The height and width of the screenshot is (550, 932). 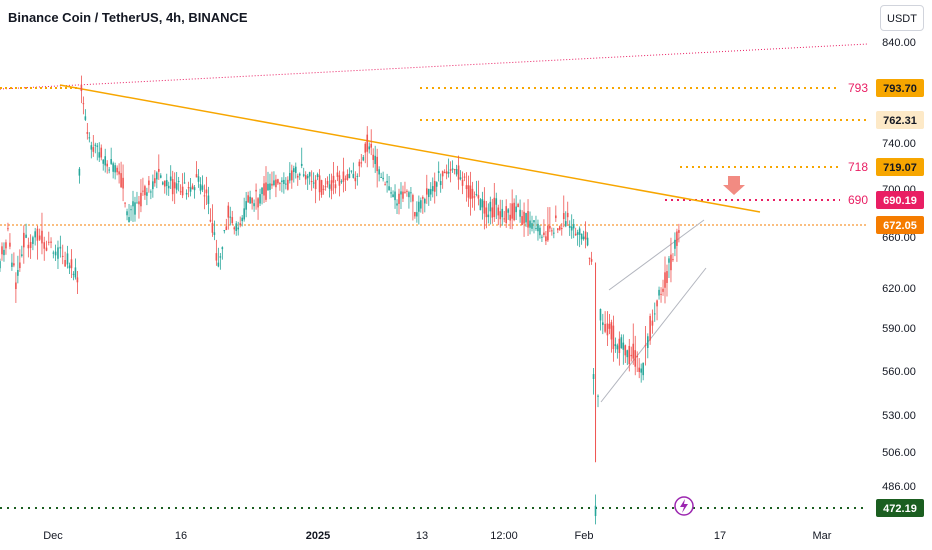 I want to click on currency-button: USDT, so click(x=902, y=18).